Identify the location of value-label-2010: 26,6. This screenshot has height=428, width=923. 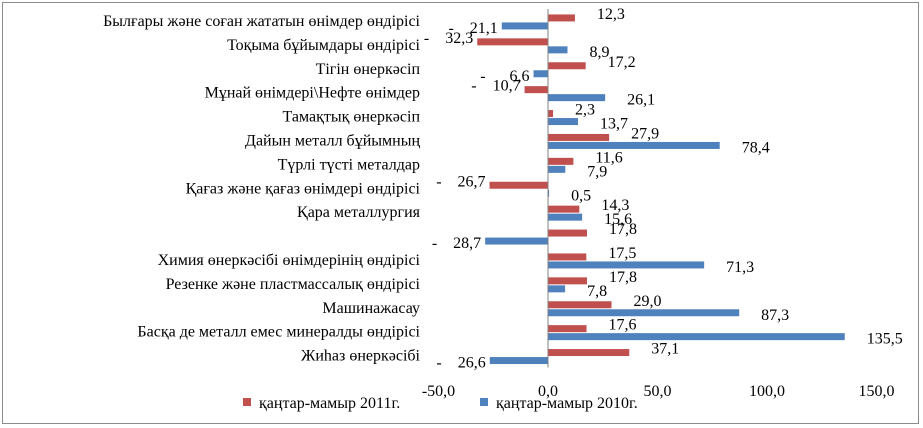
(472, 363).